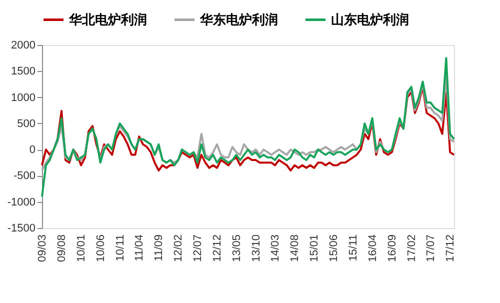 This screenshot has width=500, height=303. I want to click on y-tick-label: -1500, so click(21, 228).